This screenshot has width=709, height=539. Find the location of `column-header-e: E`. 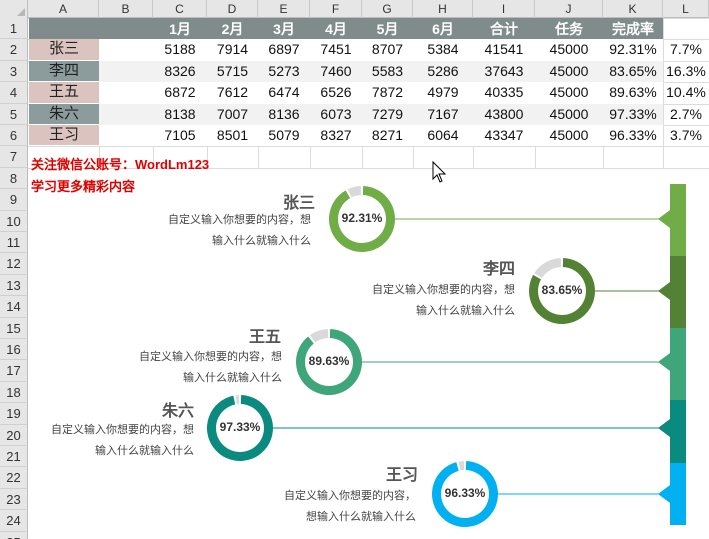

column-header-e: E is located at coordinates (284, 9).